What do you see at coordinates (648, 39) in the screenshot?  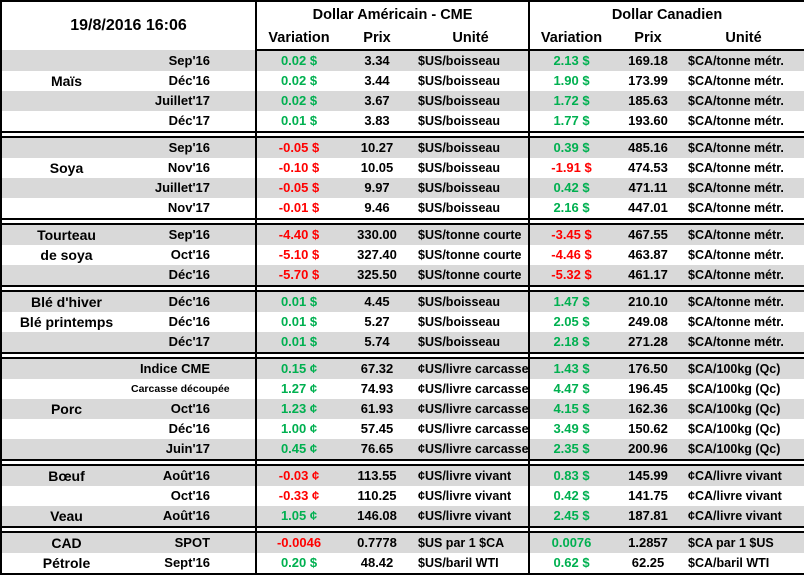 I see `ca-prix-header: Prix` at bounding box center [648, 39].